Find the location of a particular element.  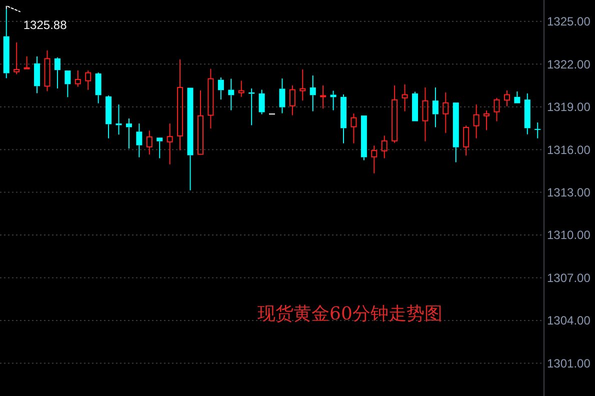

y-tick-label: 1325.00 is located at coordinates (569, 21).